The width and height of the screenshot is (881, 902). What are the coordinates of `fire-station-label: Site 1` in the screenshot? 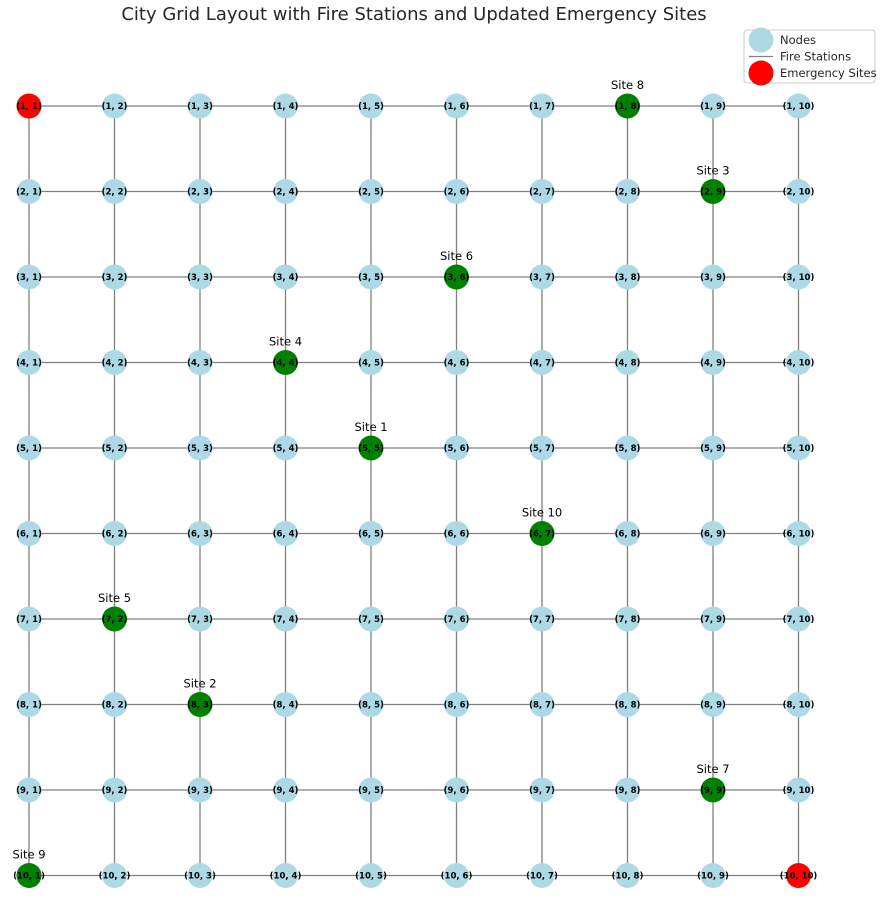 It's located at (370, 427).